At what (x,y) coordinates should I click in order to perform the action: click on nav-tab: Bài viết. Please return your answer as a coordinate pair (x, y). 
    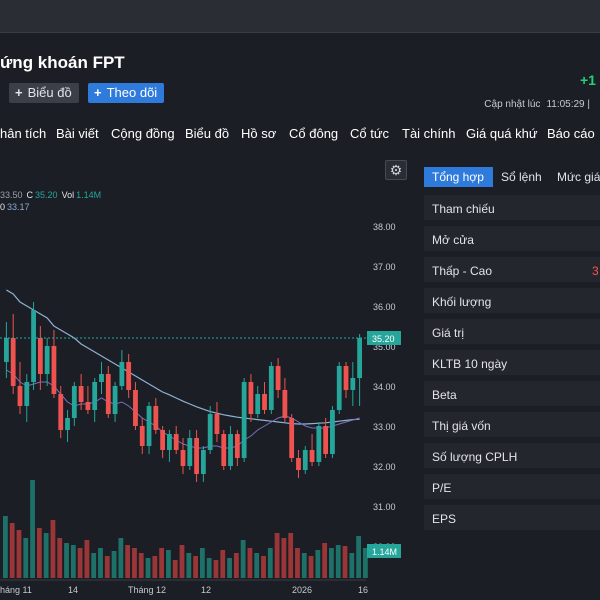
    Looking at the image, I should click on (77, 133).